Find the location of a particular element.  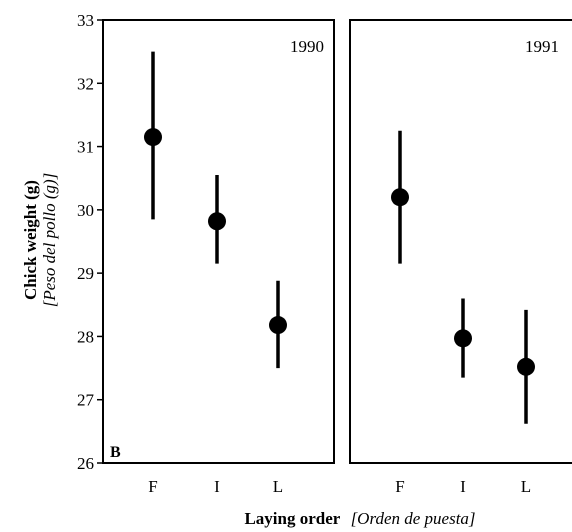

y-axis: 26 27 28 29 30 31 32 33 is located at coordinates (90, 242).